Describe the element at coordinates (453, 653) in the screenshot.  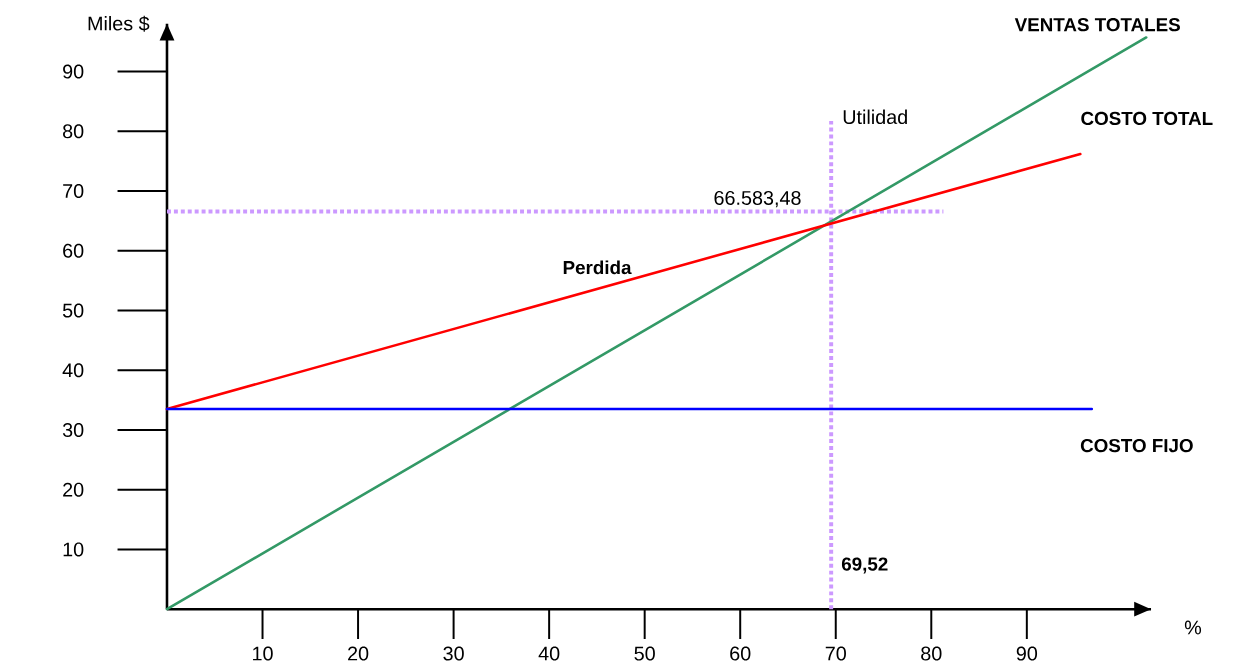
I see `x-tick-label: 30` at that location.